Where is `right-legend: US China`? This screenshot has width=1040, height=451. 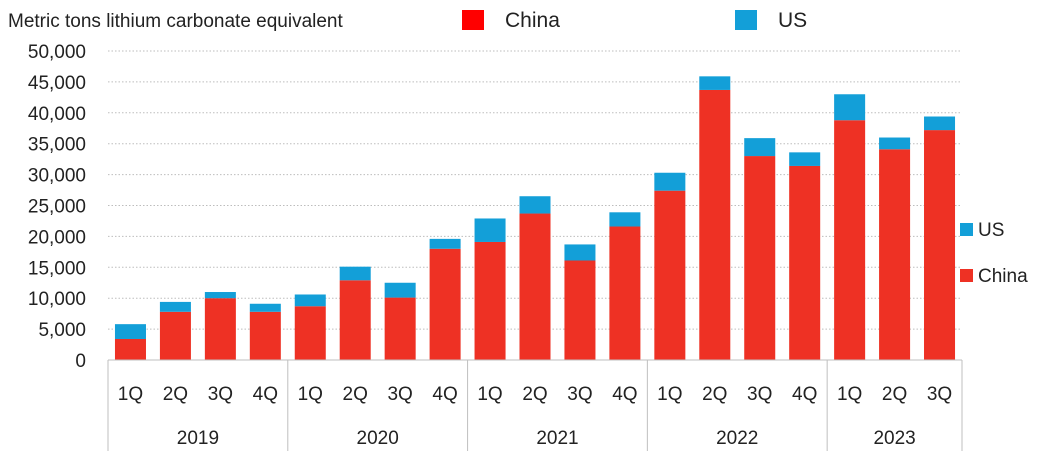 right-legend: US China is located at coordinates (994, 253).